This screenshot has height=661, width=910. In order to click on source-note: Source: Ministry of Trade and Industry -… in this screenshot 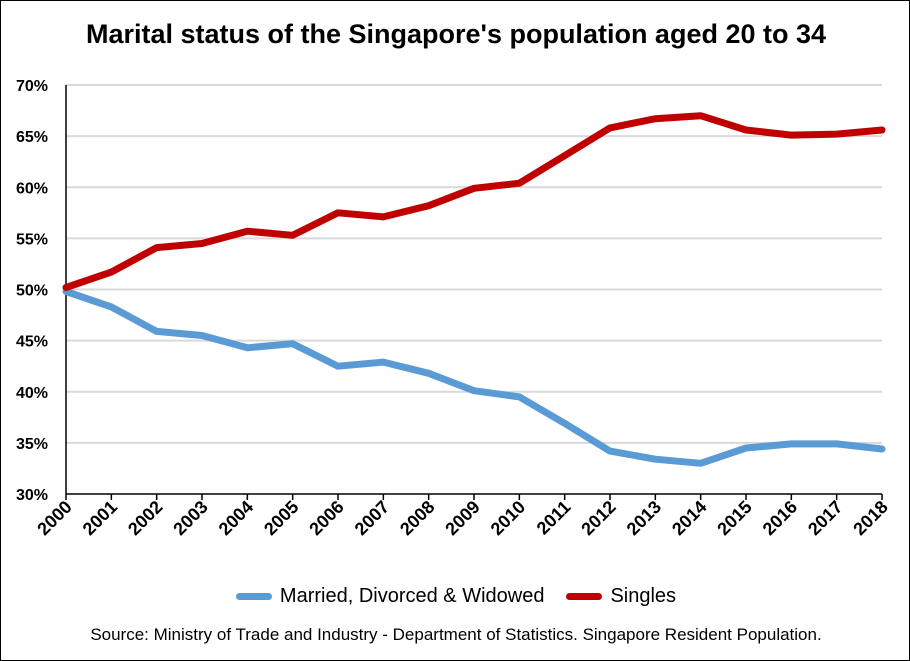, I will do `click(456, 634)`.